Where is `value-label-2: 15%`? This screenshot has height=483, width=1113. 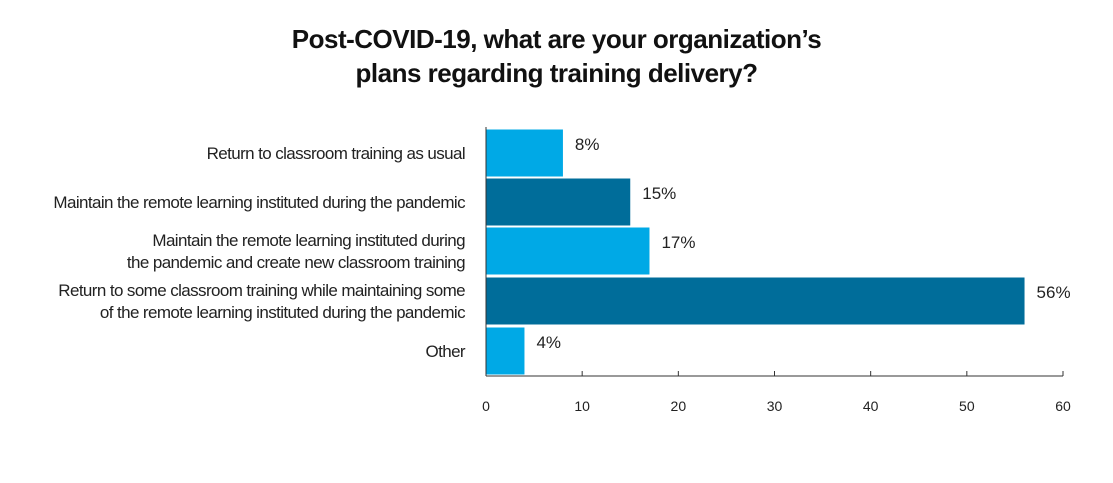
value-label-2: 15% is located at coordinates (659, 193).